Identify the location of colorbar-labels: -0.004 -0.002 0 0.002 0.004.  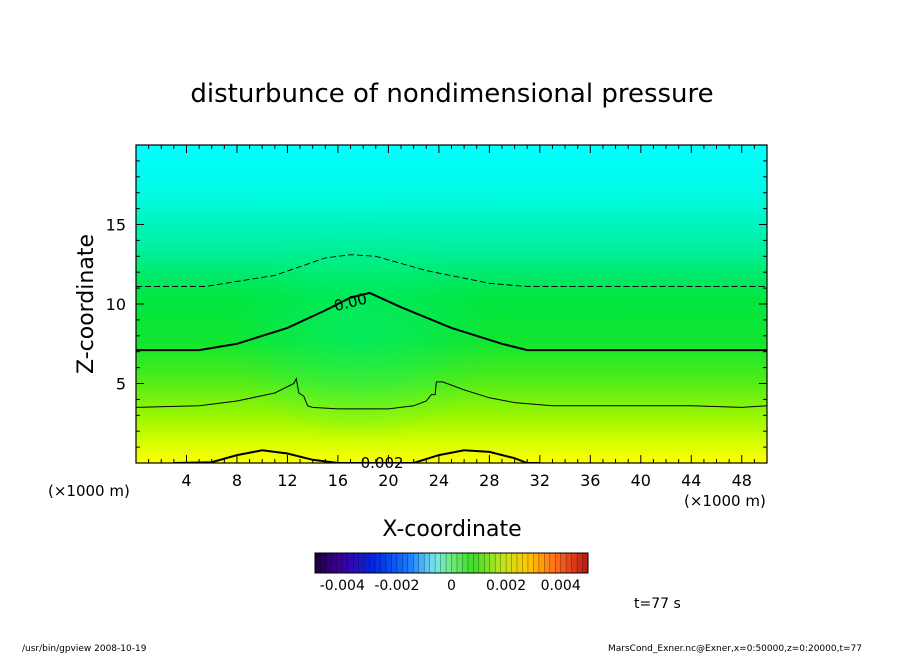
(450, 586).